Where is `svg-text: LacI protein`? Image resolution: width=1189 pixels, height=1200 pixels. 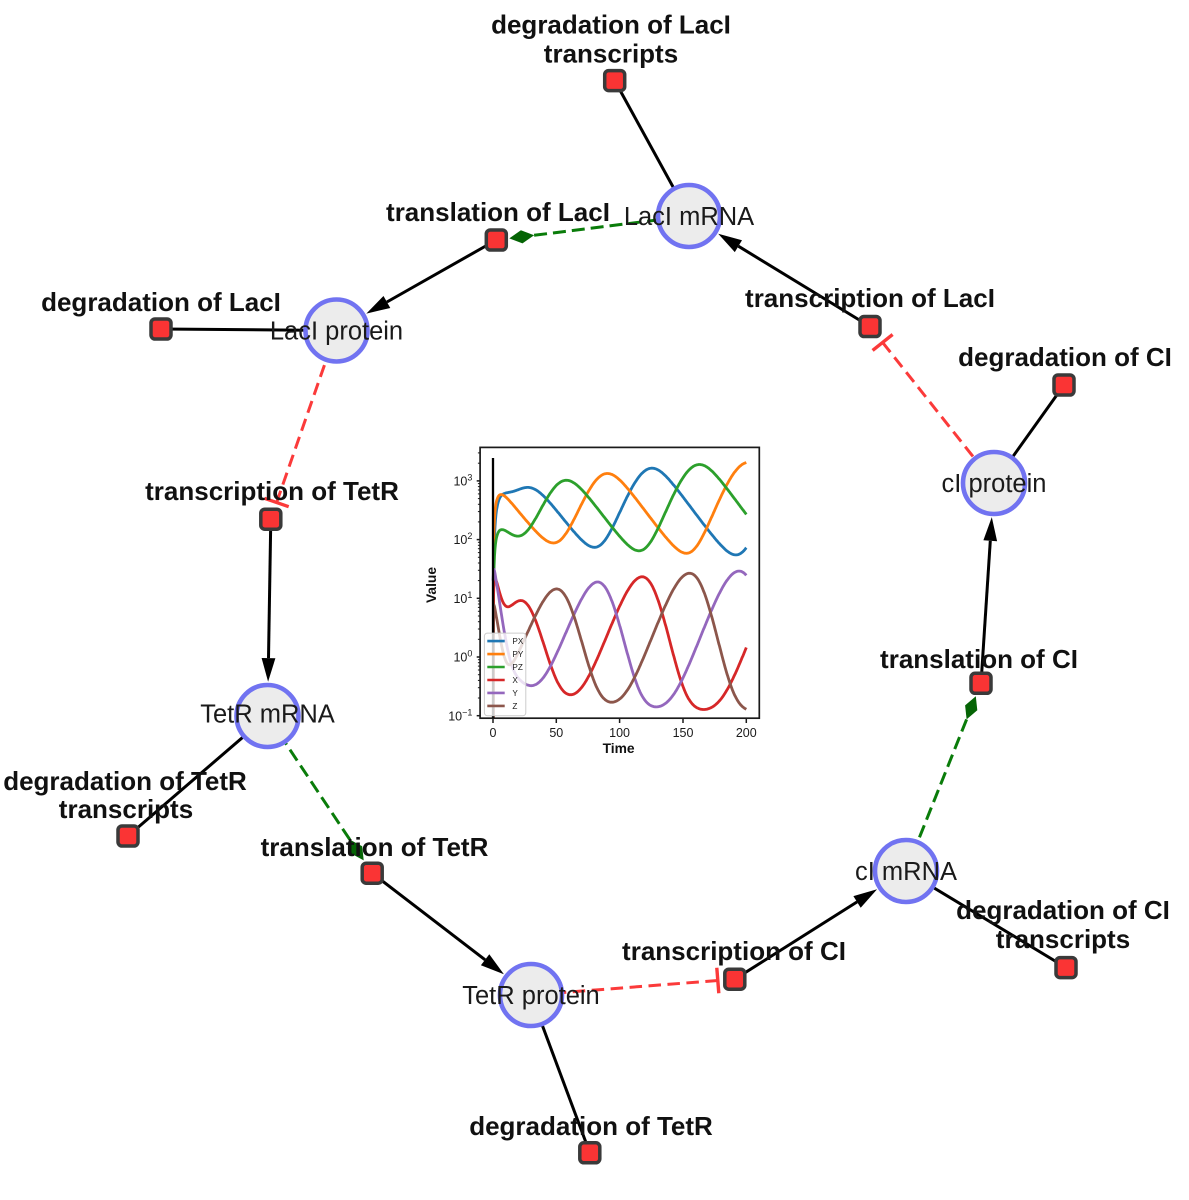
svg-text: LacI protein is located at coordinates (336, 331).